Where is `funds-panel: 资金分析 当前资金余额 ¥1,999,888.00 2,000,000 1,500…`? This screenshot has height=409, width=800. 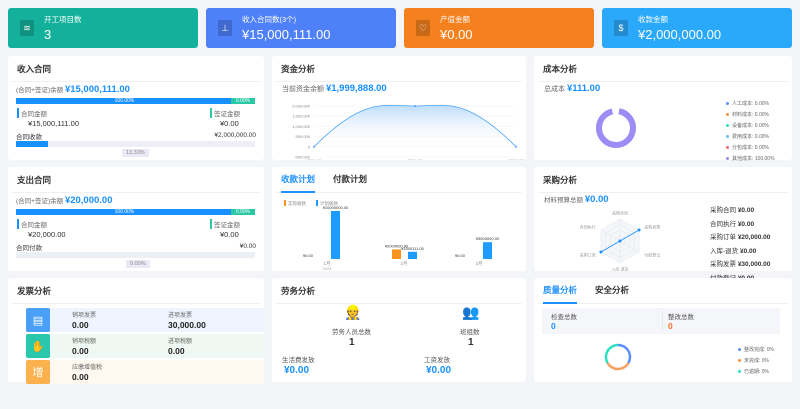 funds-panel: 资金分析 当前资金余额 ¥1,999,888.00 2,000,000 1,500… is located at coordinates (399, 108).